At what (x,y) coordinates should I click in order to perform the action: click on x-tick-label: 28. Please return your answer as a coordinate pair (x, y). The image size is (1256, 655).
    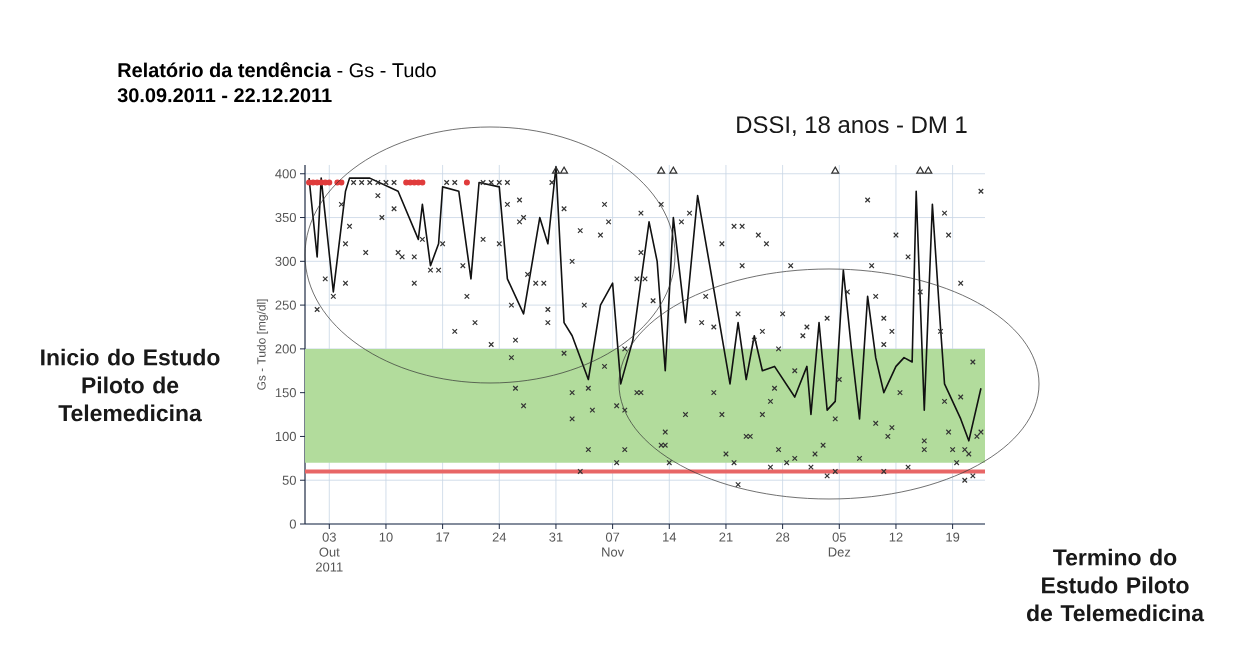
    Looking at the image, I should click on (783, 537).